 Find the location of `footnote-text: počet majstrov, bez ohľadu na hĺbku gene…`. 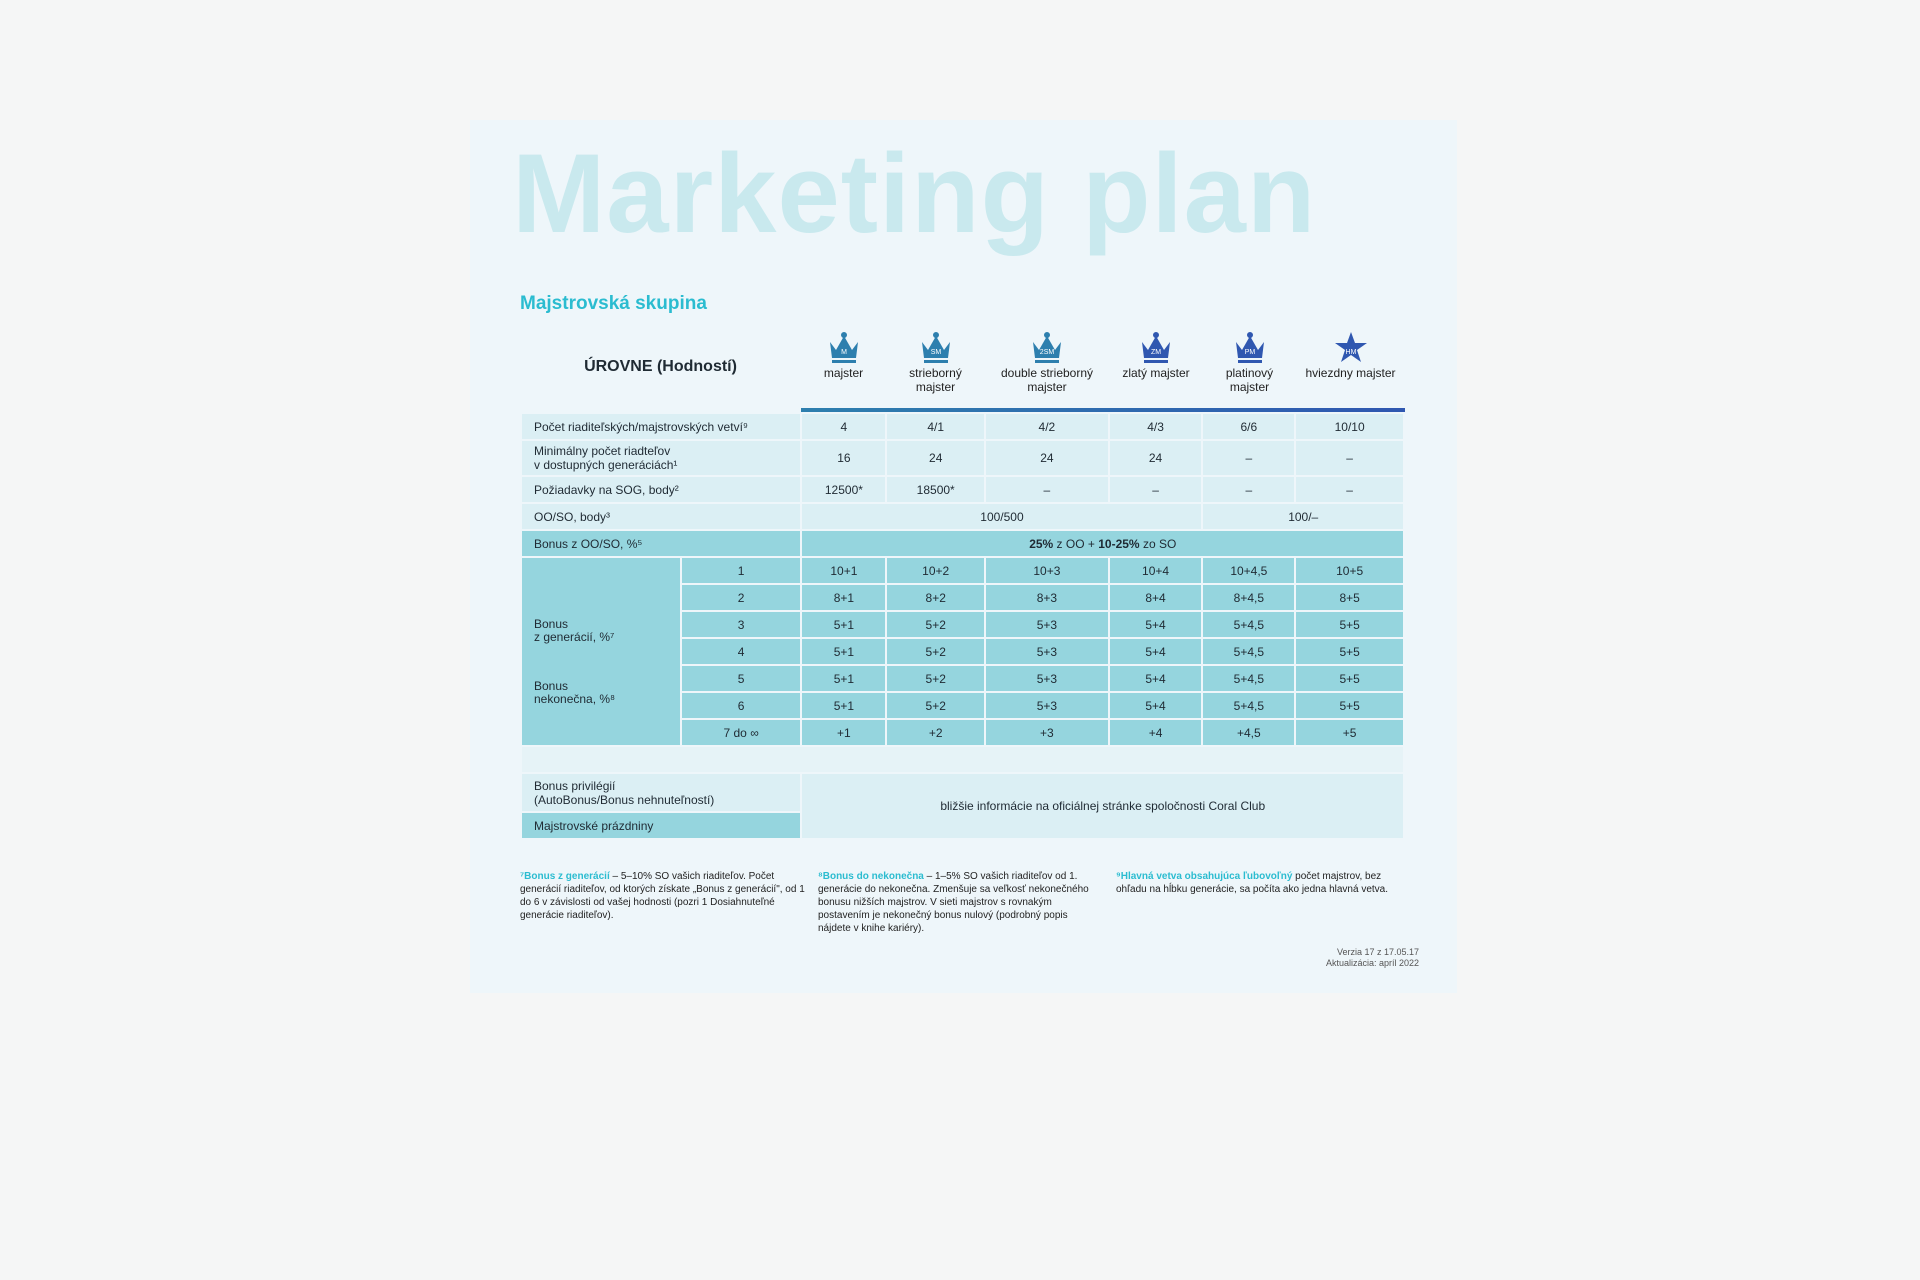

footnote-text: počet majstrov, bez ohľadu na hĺbku gene… is located at coordinates (1252, 883).